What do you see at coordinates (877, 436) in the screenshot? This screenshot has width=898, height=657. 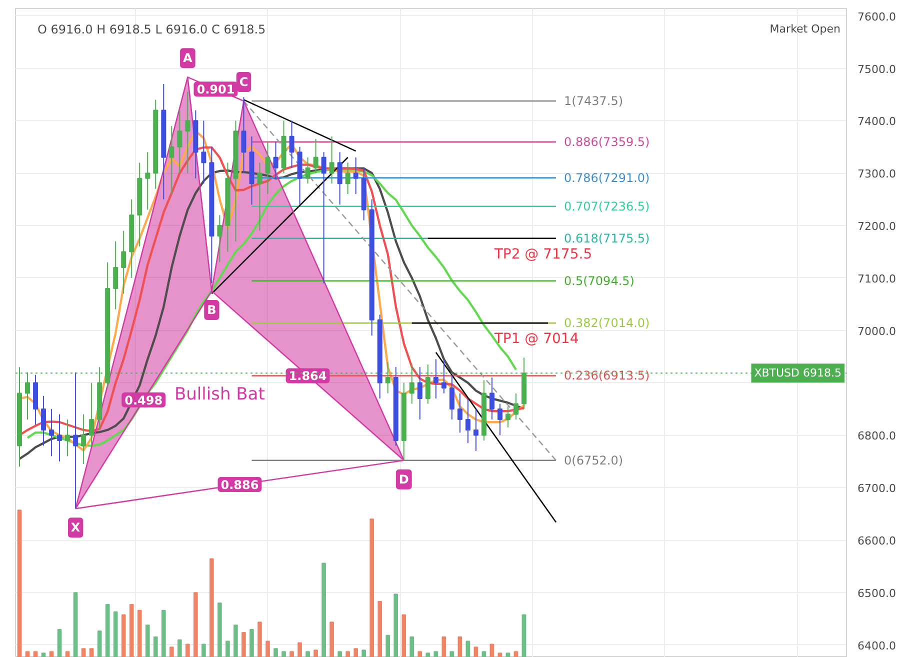 I see `y-tick-label: 6800.0` at bounding box center [877, 436].